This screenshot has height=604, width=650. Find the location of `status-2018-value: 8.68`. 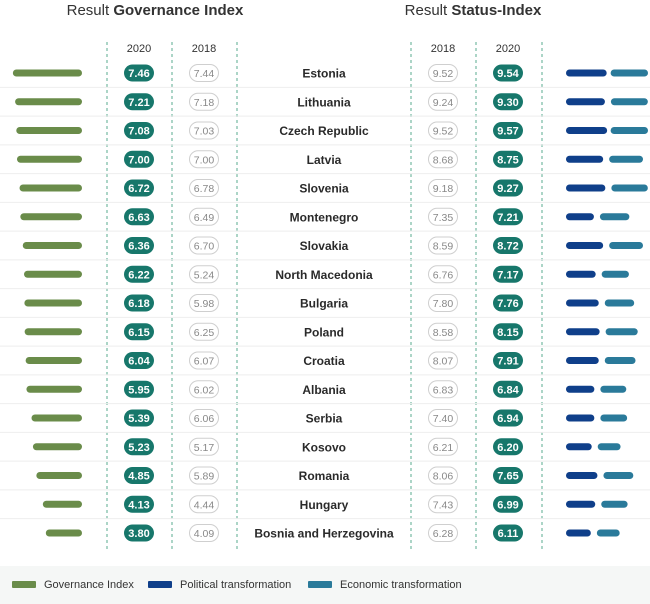

status-2018-value: 8.68 is located at coordinates (443, 160).